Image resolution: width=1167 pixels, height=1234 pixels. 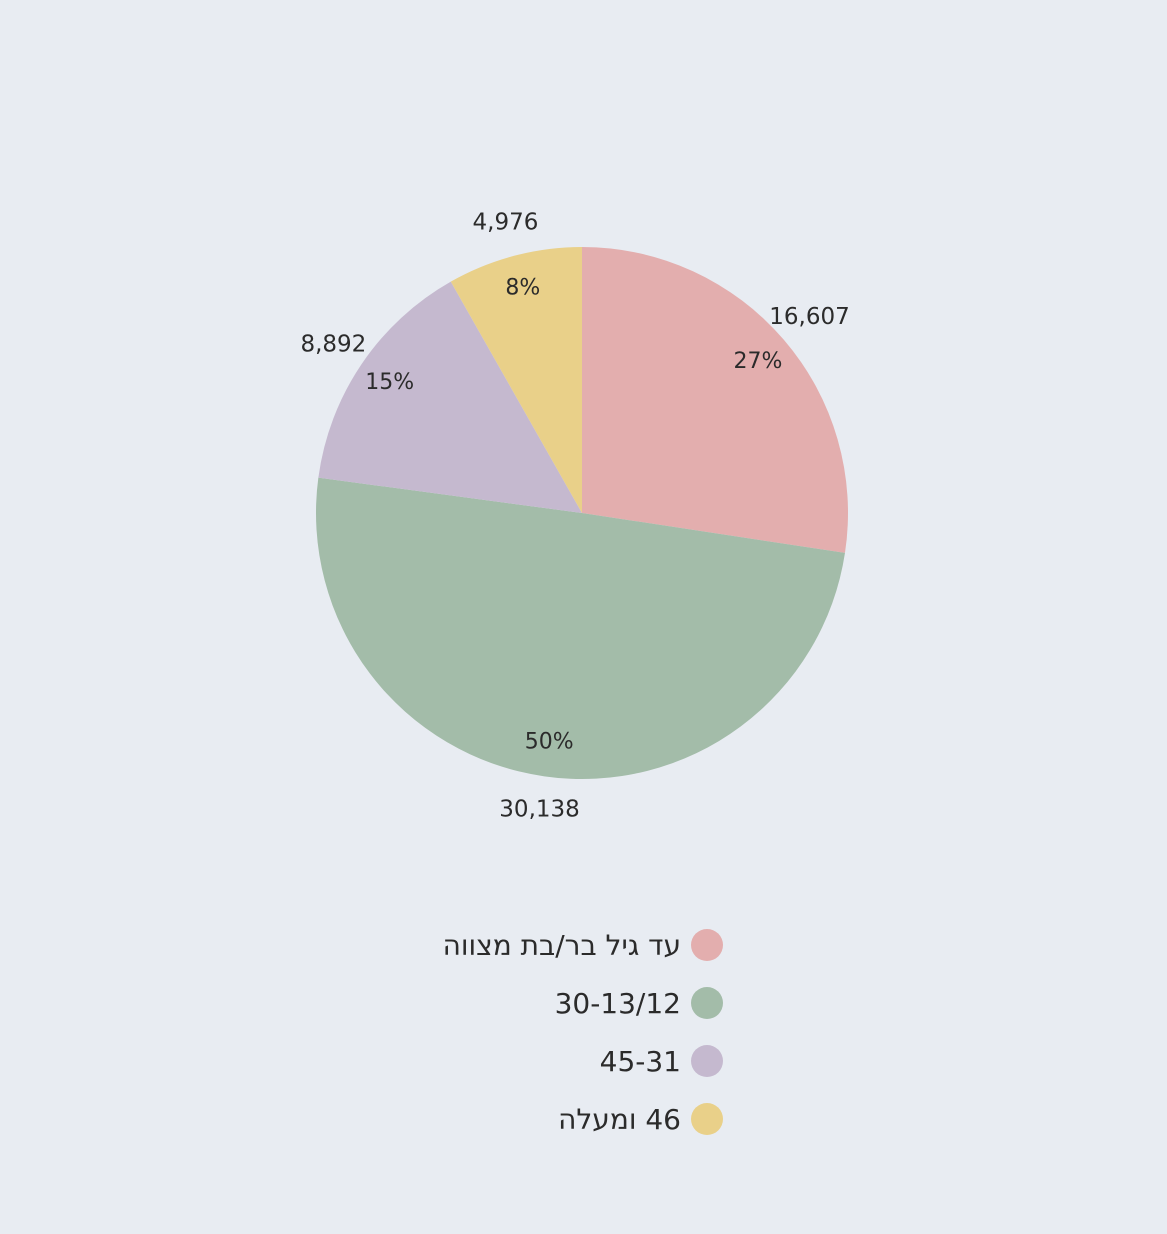 I want to click on legend-item-2: 45-31, so click(x=661, y=1061).